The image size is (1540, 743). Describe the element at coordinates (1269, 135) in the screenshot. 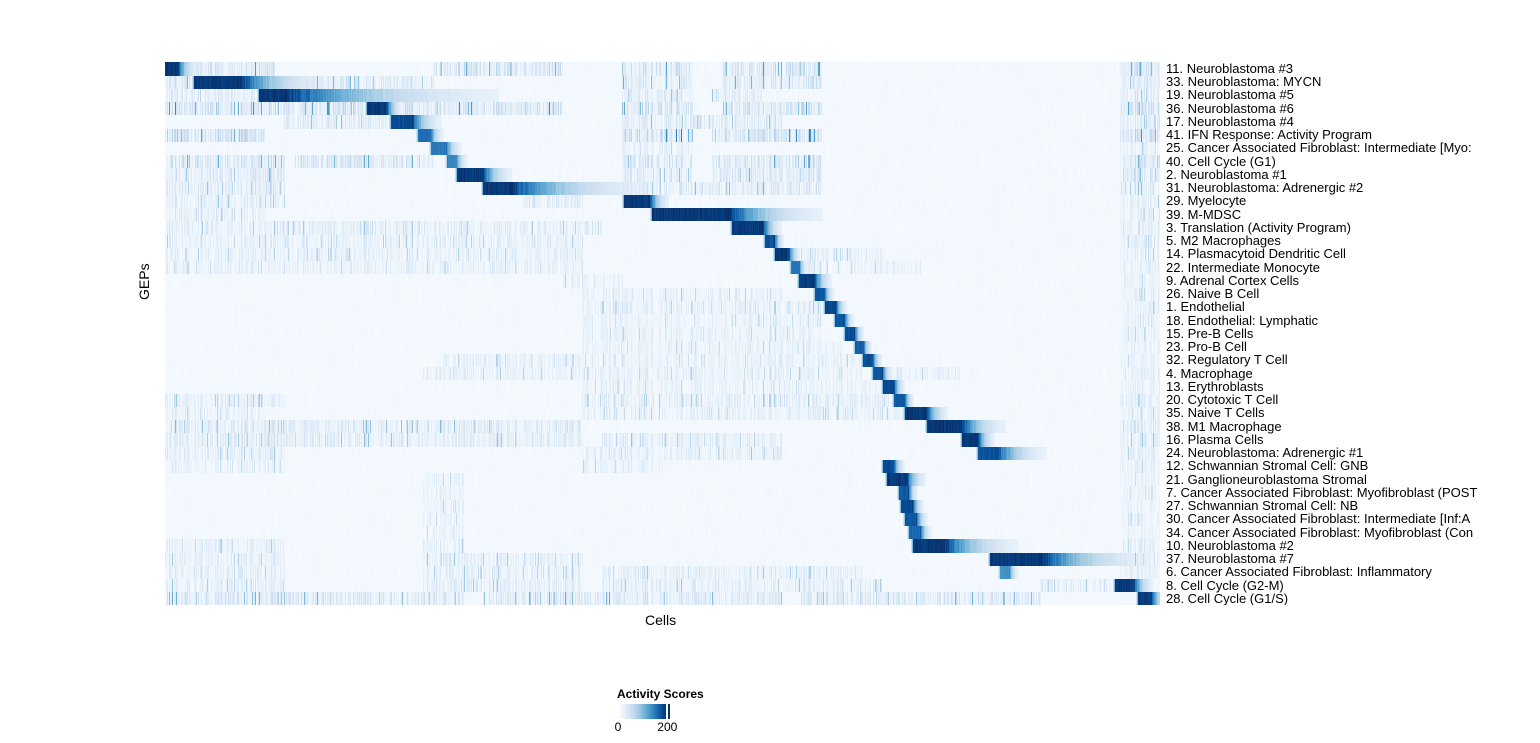

I see `gep-row-label: 41. IFN Response: Activity Program` at that location.